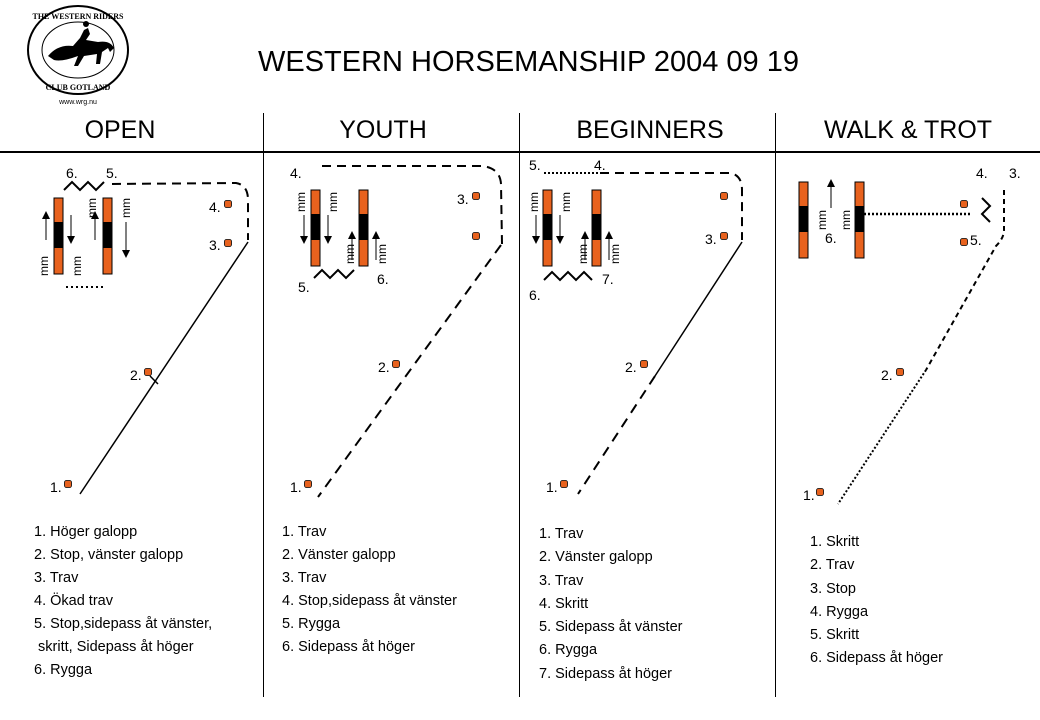 The height and width of the screenshot is (720, 1040). Describe the element at coordinates (369, 601) in the screenshot. I see `list-item: 4. Stop,sidepass åt vänster` at that location.